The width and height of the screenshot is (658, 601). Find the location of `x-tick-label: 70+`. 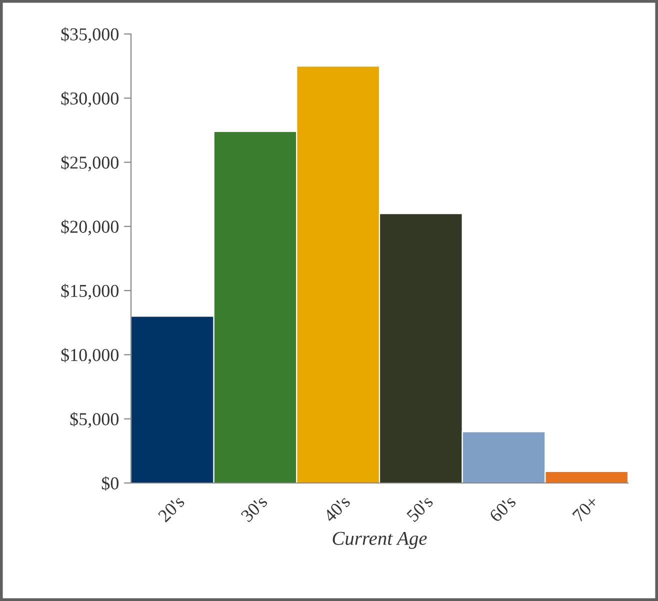

x-tick-label: 70+ is located at coordinates (586, 508).